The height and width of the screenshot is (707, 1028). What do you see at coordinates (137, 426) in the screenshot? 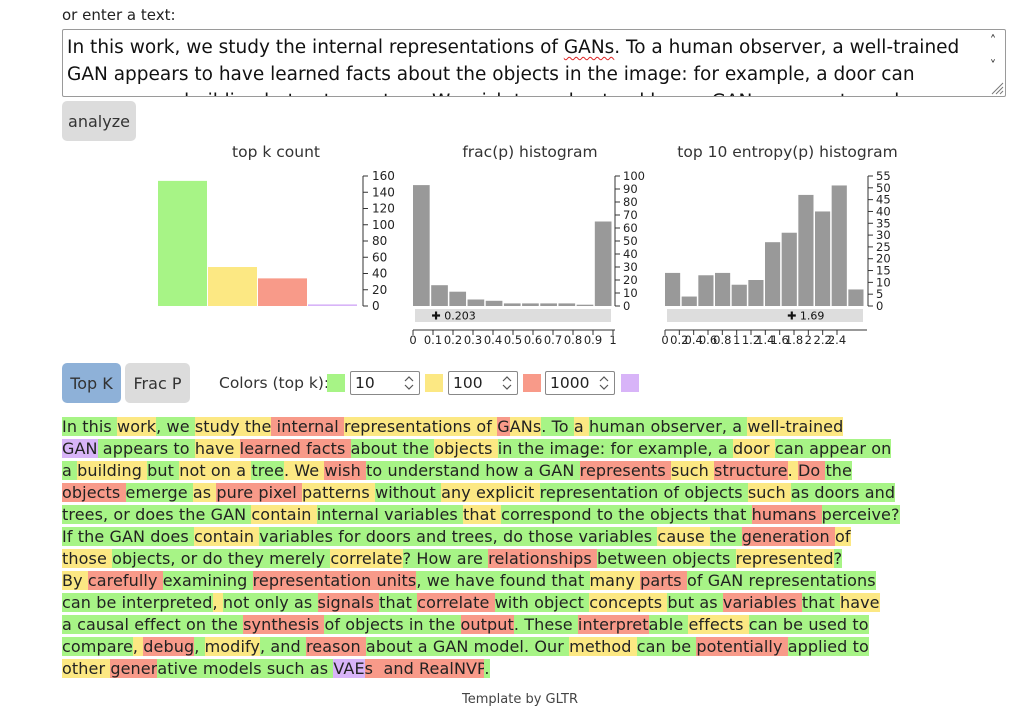
I see `token: work` at bounding box center [137, 426].